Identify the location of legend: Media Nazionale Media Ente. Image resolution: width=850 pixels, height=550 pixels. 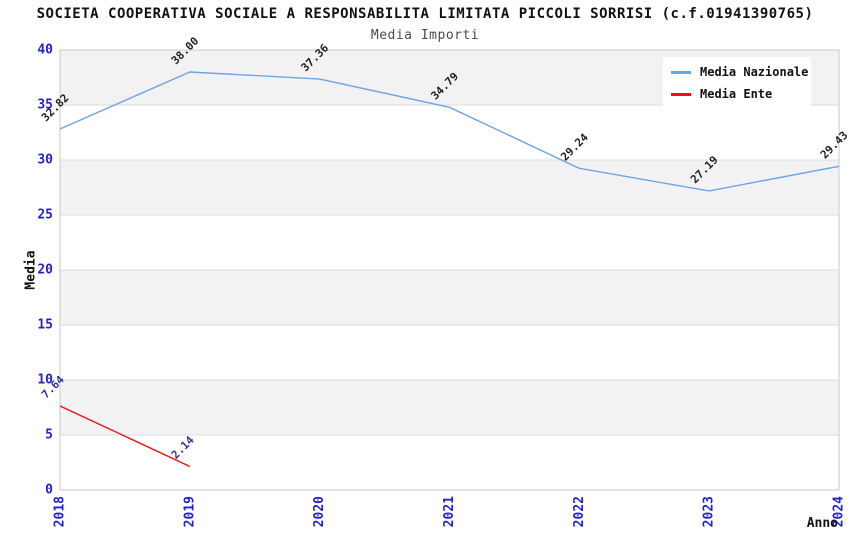
(737, 83).